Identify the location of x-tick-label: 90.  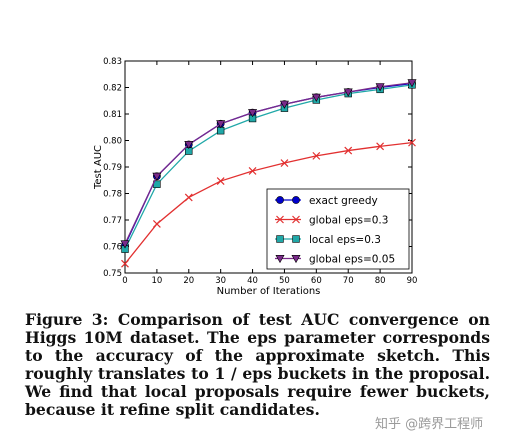
(412, 281).